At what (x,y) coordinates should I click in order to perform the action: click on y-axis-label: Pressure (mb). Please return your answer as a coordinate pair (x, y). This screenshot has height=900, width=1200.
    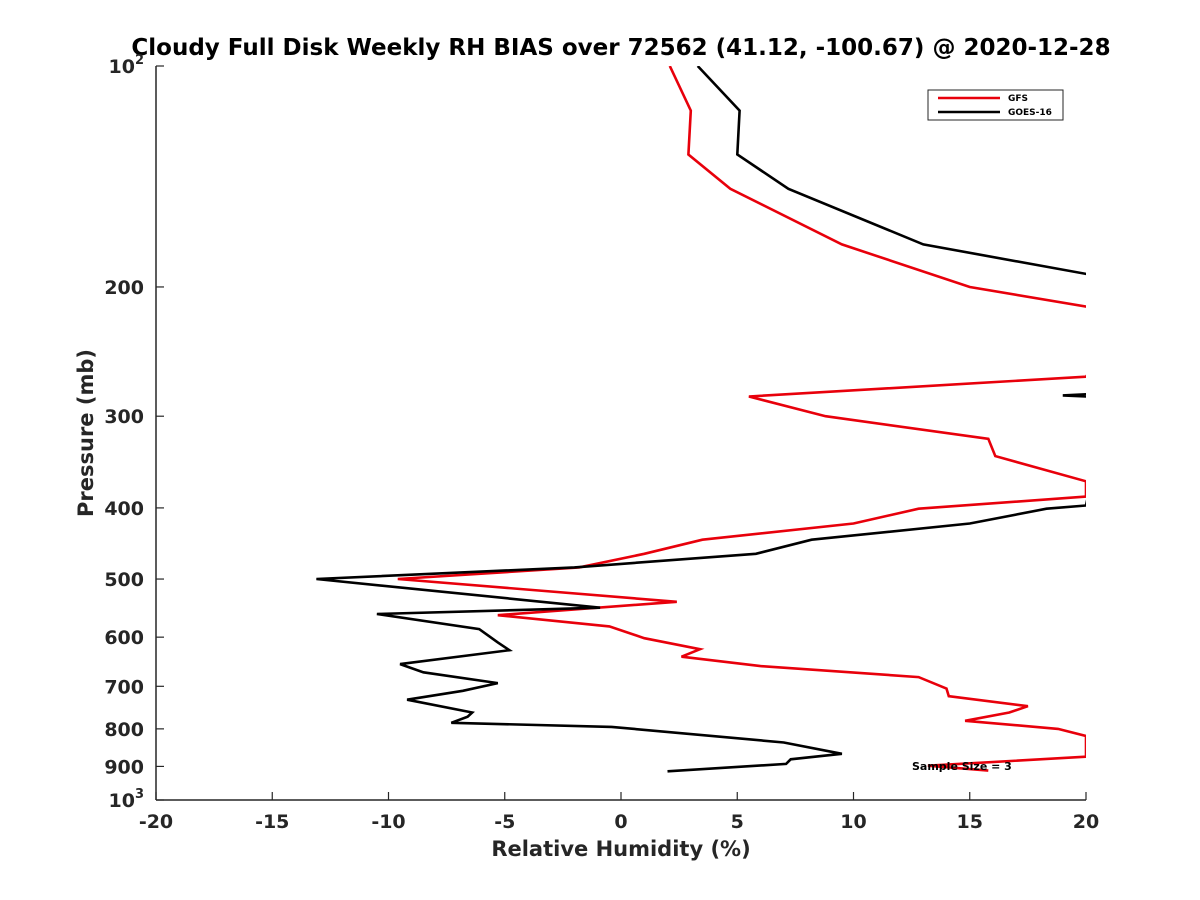
    Looking at the image, I should click on (86, 433).